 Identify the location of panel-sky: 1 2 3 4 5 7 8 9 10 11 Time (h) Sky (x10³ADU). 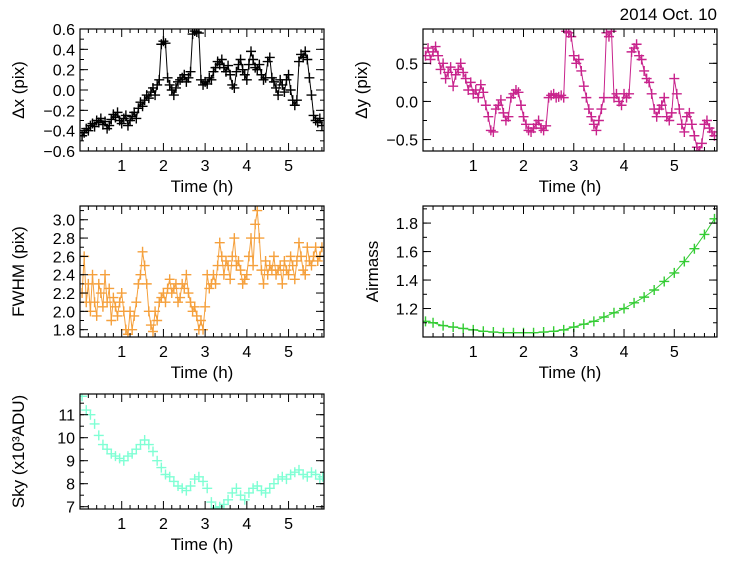
(167, 473).